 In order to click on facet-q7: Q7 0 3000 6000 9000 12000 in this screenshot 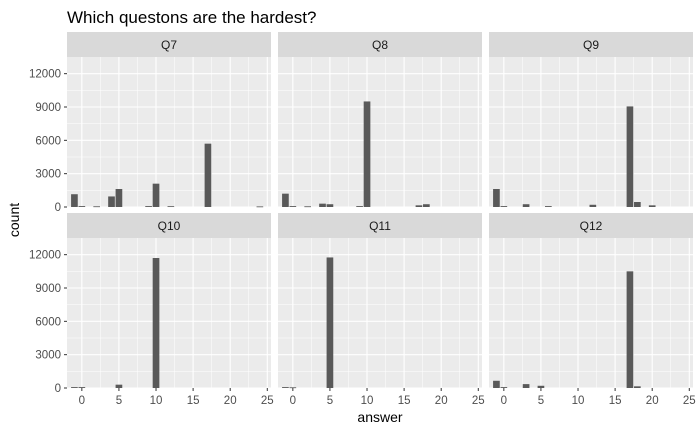, I will do `click(150, 123)`.